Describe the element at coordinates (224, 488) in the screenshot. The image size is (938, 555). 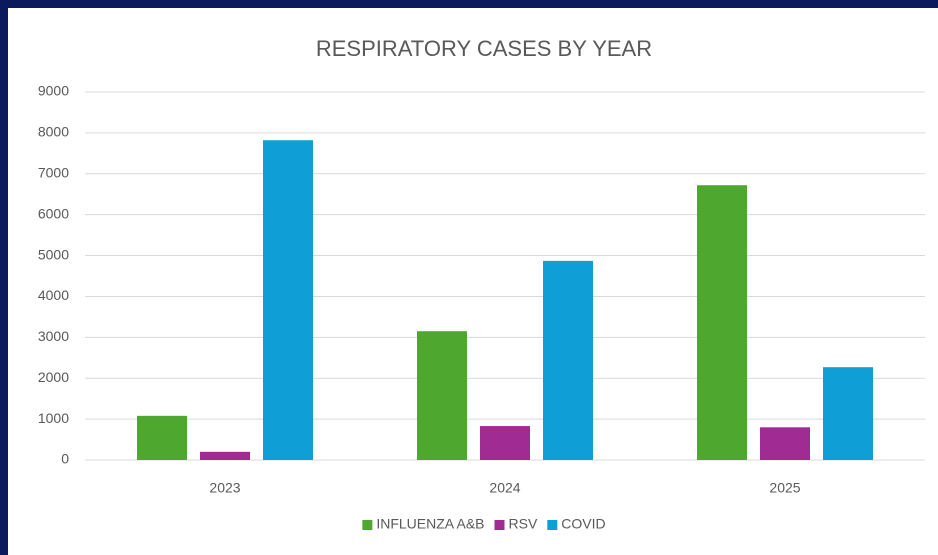
I see `x-tick-label: 2023` at that location.